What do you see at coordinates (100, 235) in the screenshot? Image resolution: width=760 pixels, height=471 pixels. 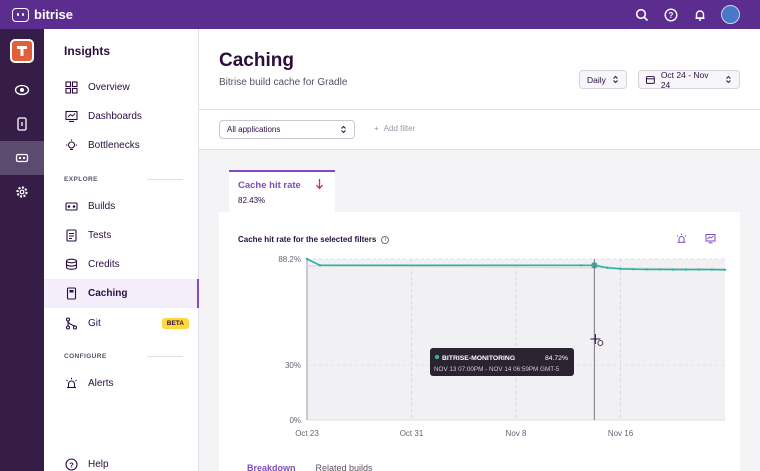 I see `sidebar-item-label: Tests` at bounding box center [100, 235].